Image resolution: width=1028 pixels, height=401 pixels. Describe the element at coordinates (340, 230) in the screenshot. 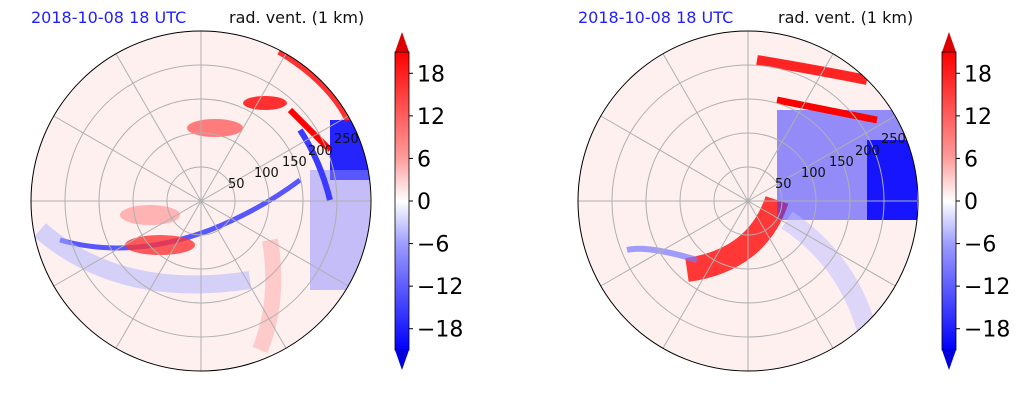

I see `negative-patch` at that location.